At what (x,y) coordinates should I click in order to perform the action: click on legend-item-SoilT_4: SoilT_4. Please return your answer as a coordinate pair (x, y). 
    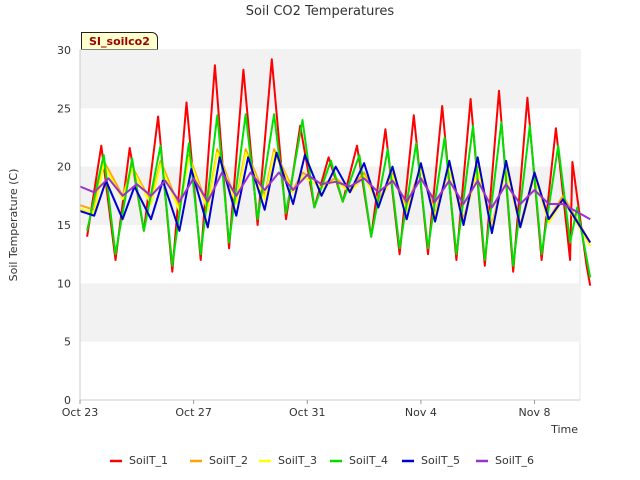
    Looking at the image, I should click on (359, 460).